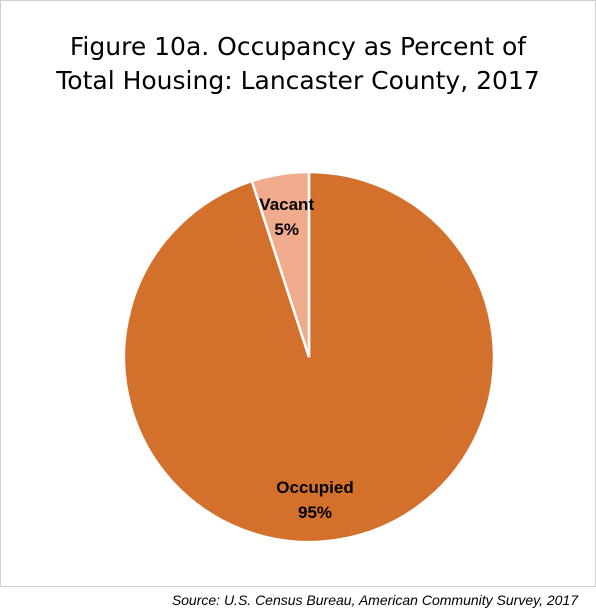 This screenshot has height=616, width=596. I want to click on slice-category-label: Vacant, so click(286, 204).